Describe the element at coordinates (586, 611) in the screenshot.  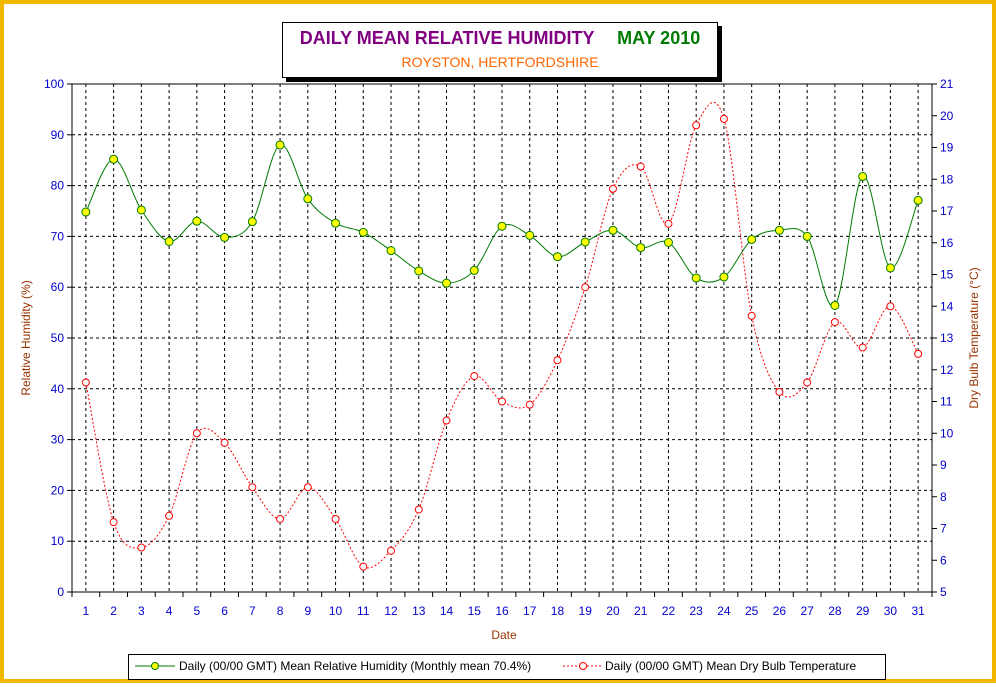
I see `x-tick-label: 19` at that location.